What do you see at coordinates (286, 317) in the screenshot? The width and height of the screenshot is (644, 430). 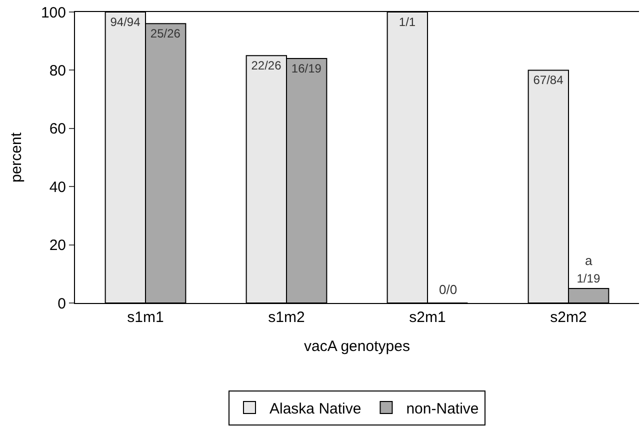 I see `x-tick-label: s1m2` at bounding box center [286, 317].